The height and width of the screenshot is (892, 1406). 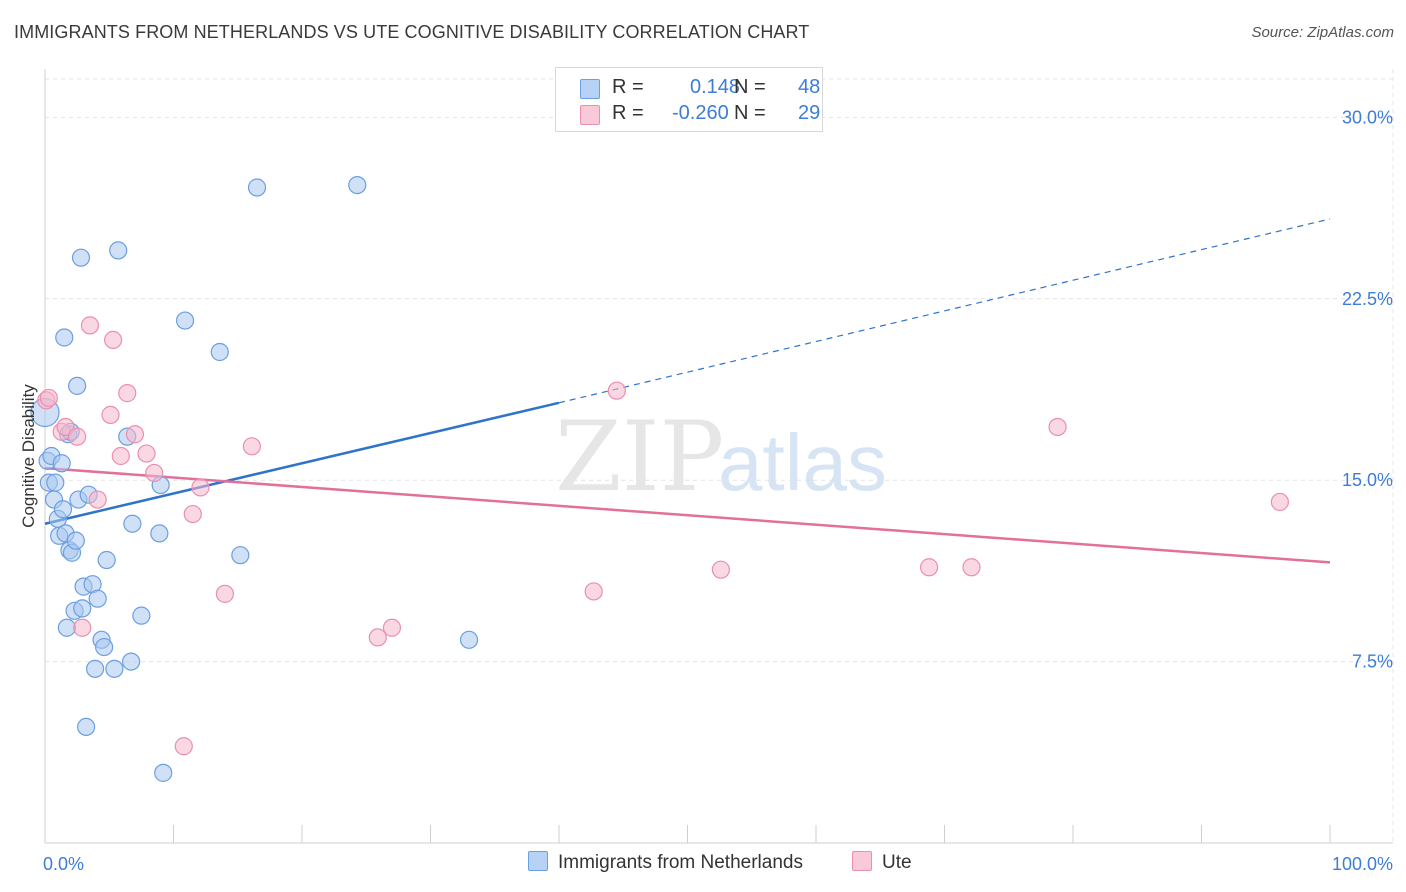 What do you see at coordinates (897, 862) in the screenshot?
I see `bottom-legend-label: Ute` at bounding box center [897, 862].